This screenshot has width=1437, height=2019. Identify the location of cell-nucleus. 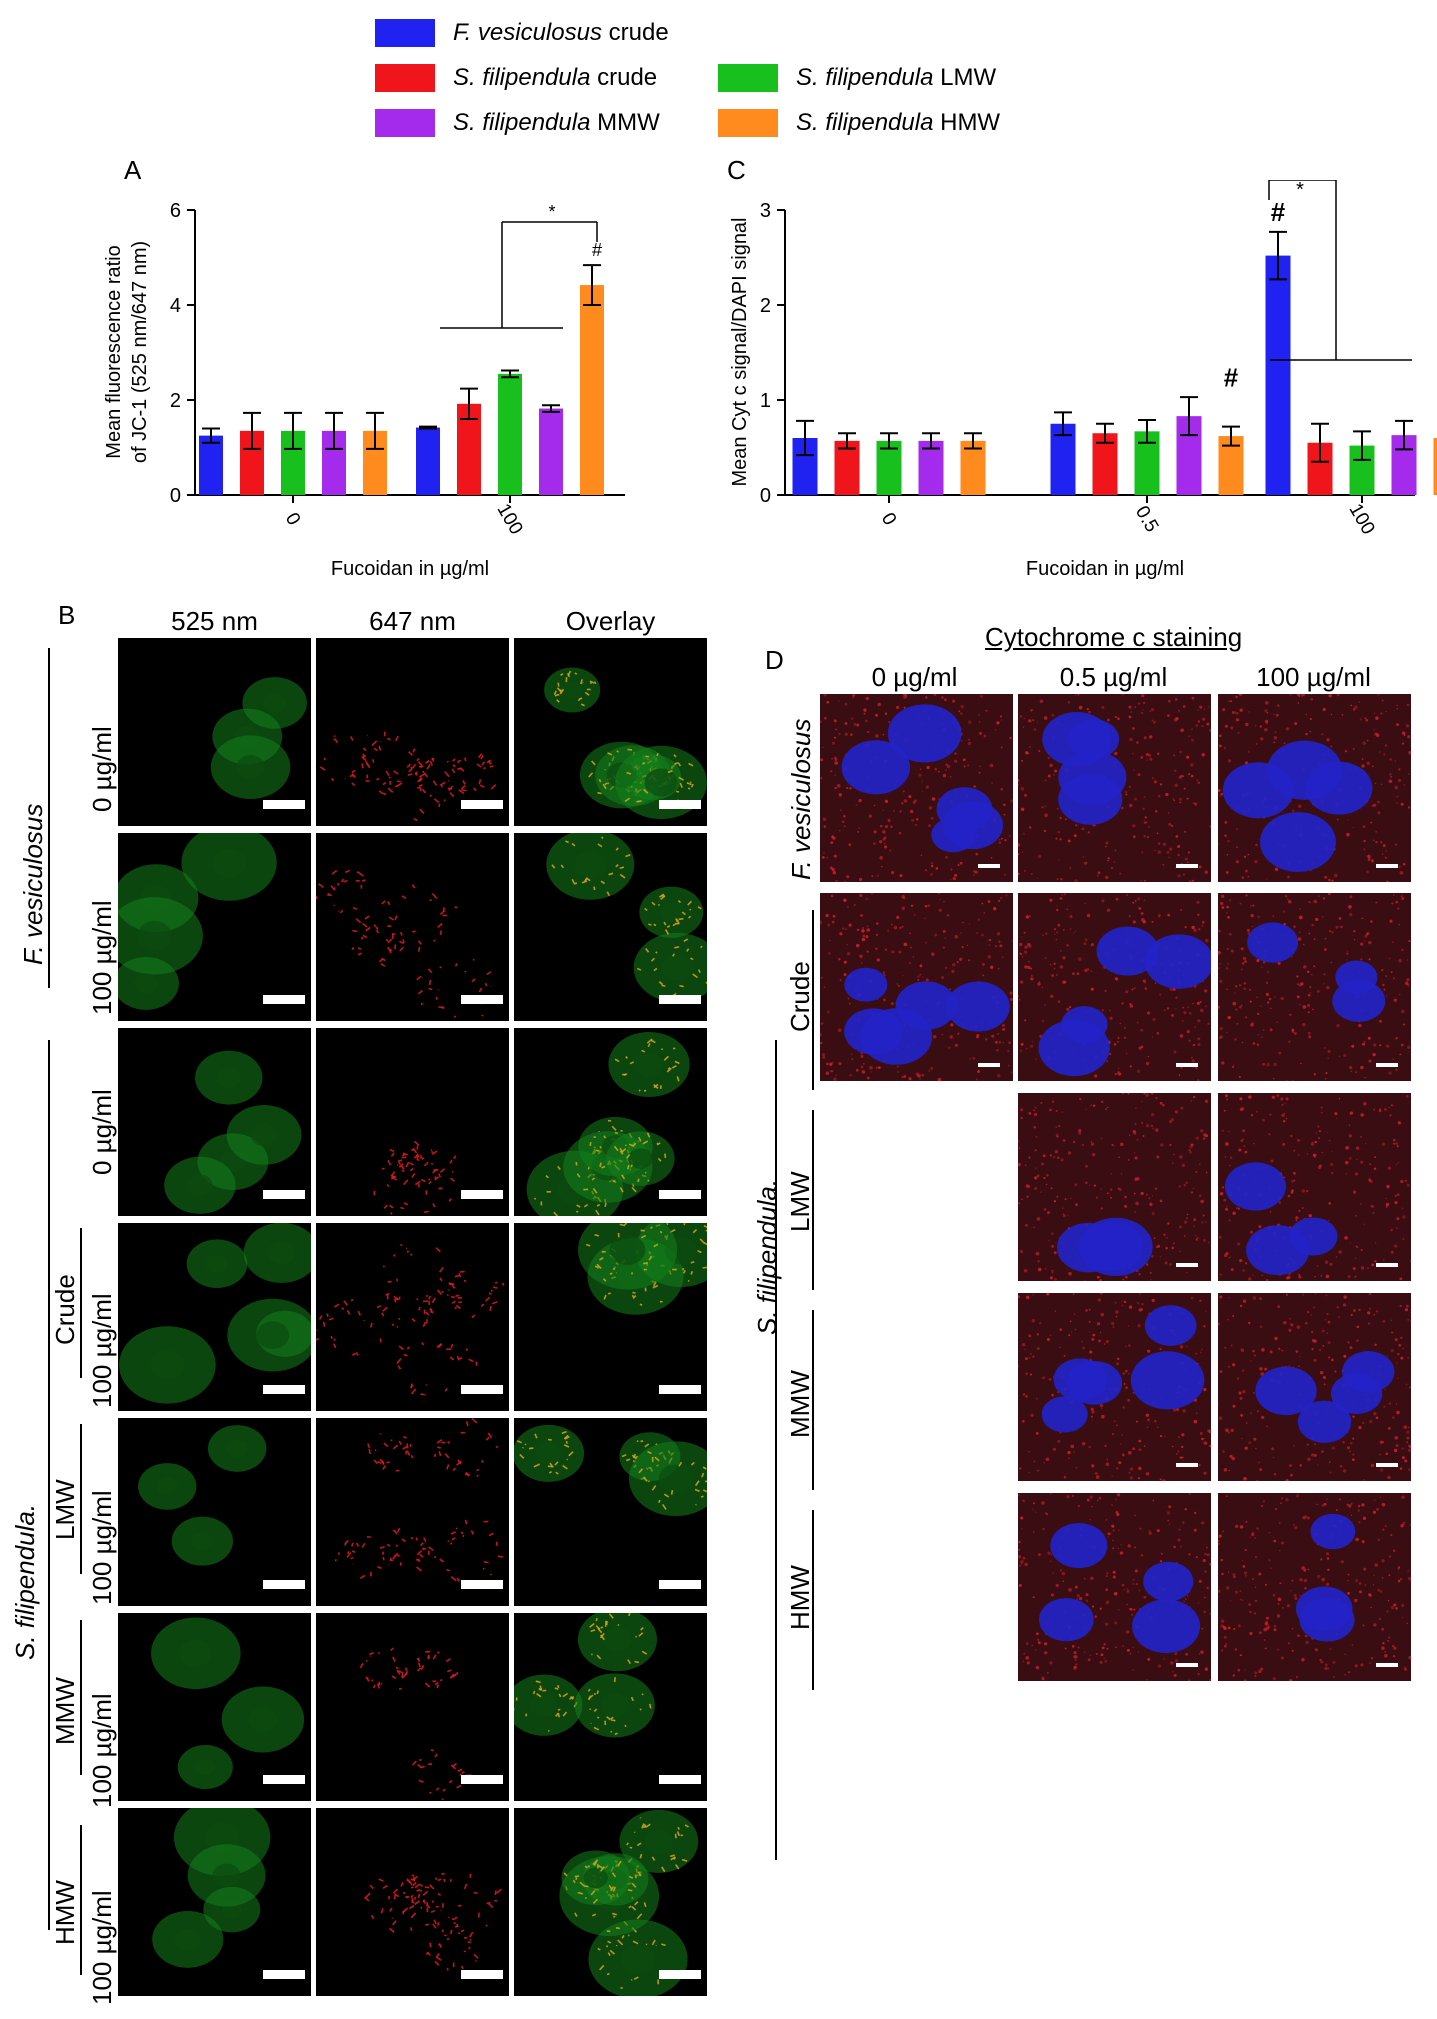
(263, 1719).